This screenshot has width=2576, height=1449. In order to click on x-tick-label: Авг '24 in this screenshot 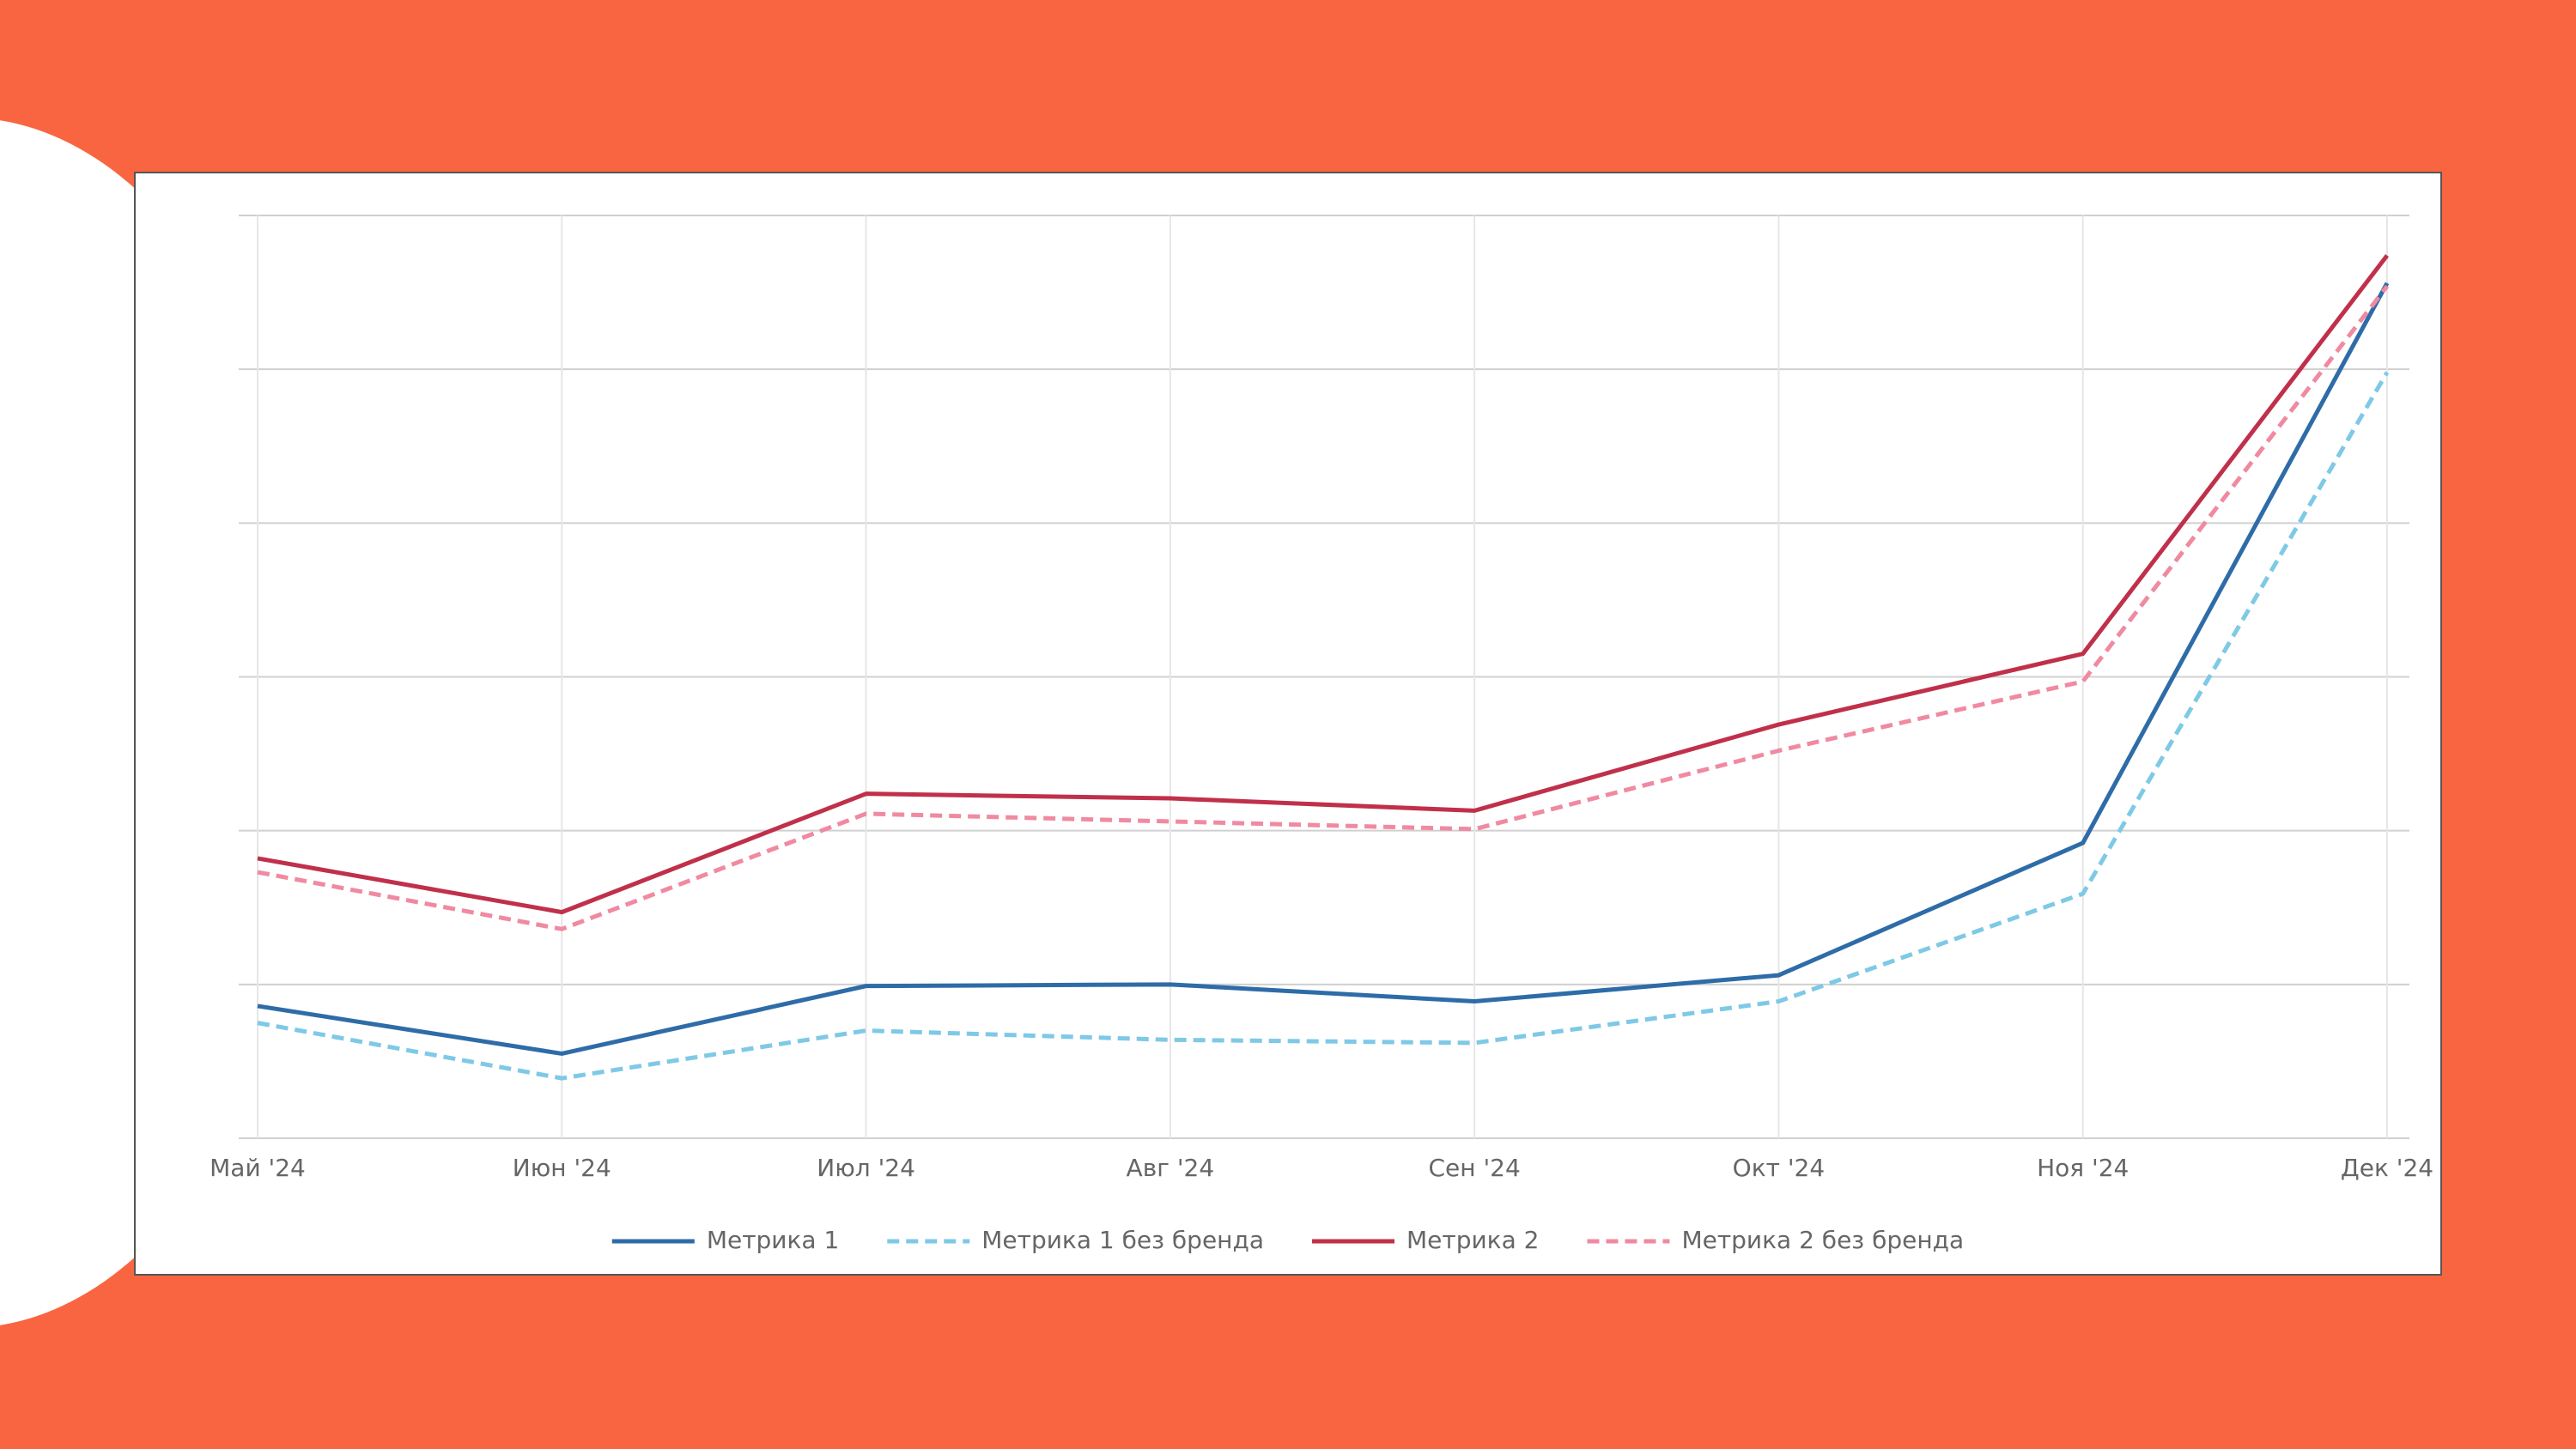, I will do `click(1171, 1168)`.